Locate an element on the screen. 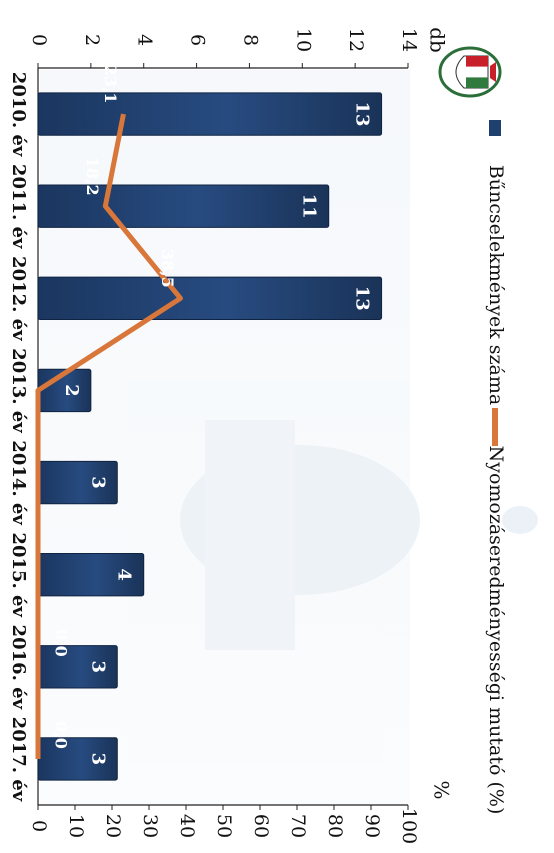 This screenshot has width=554, height=853. primary-tick-label: 4 is located at coordinates (145, 40).